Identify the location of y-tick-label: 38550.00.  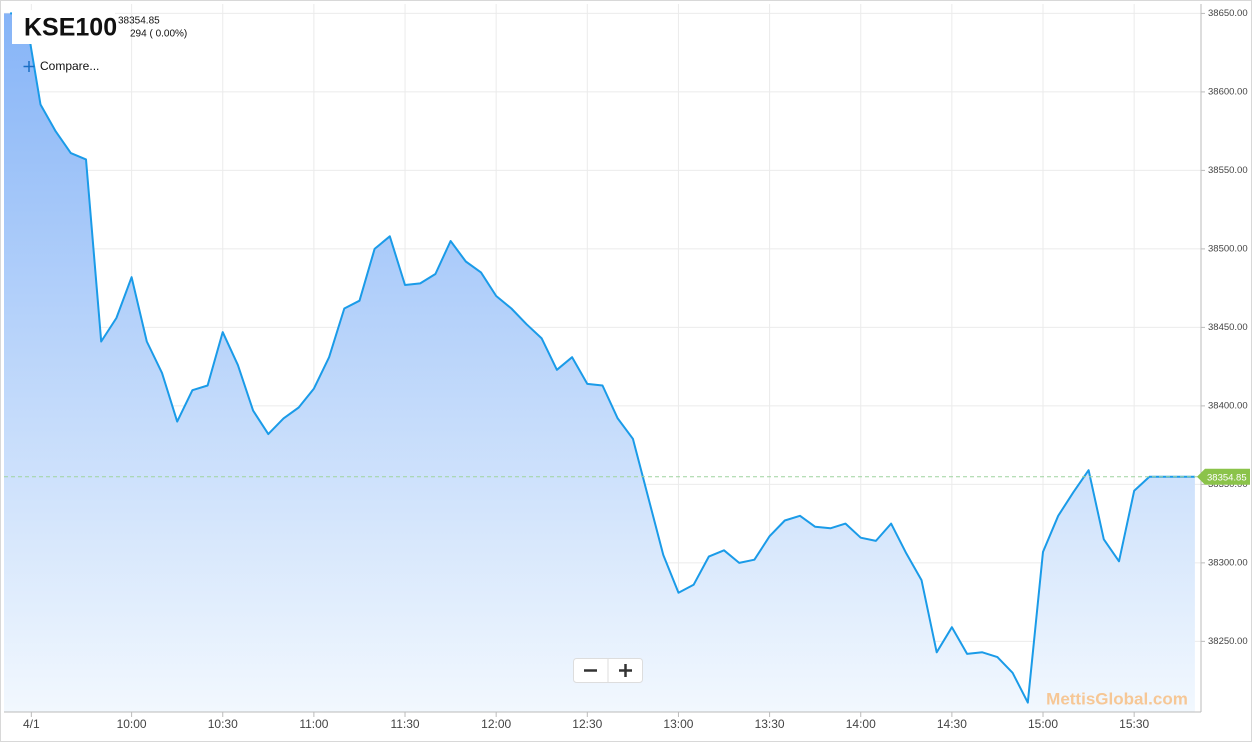
(1228, 170).